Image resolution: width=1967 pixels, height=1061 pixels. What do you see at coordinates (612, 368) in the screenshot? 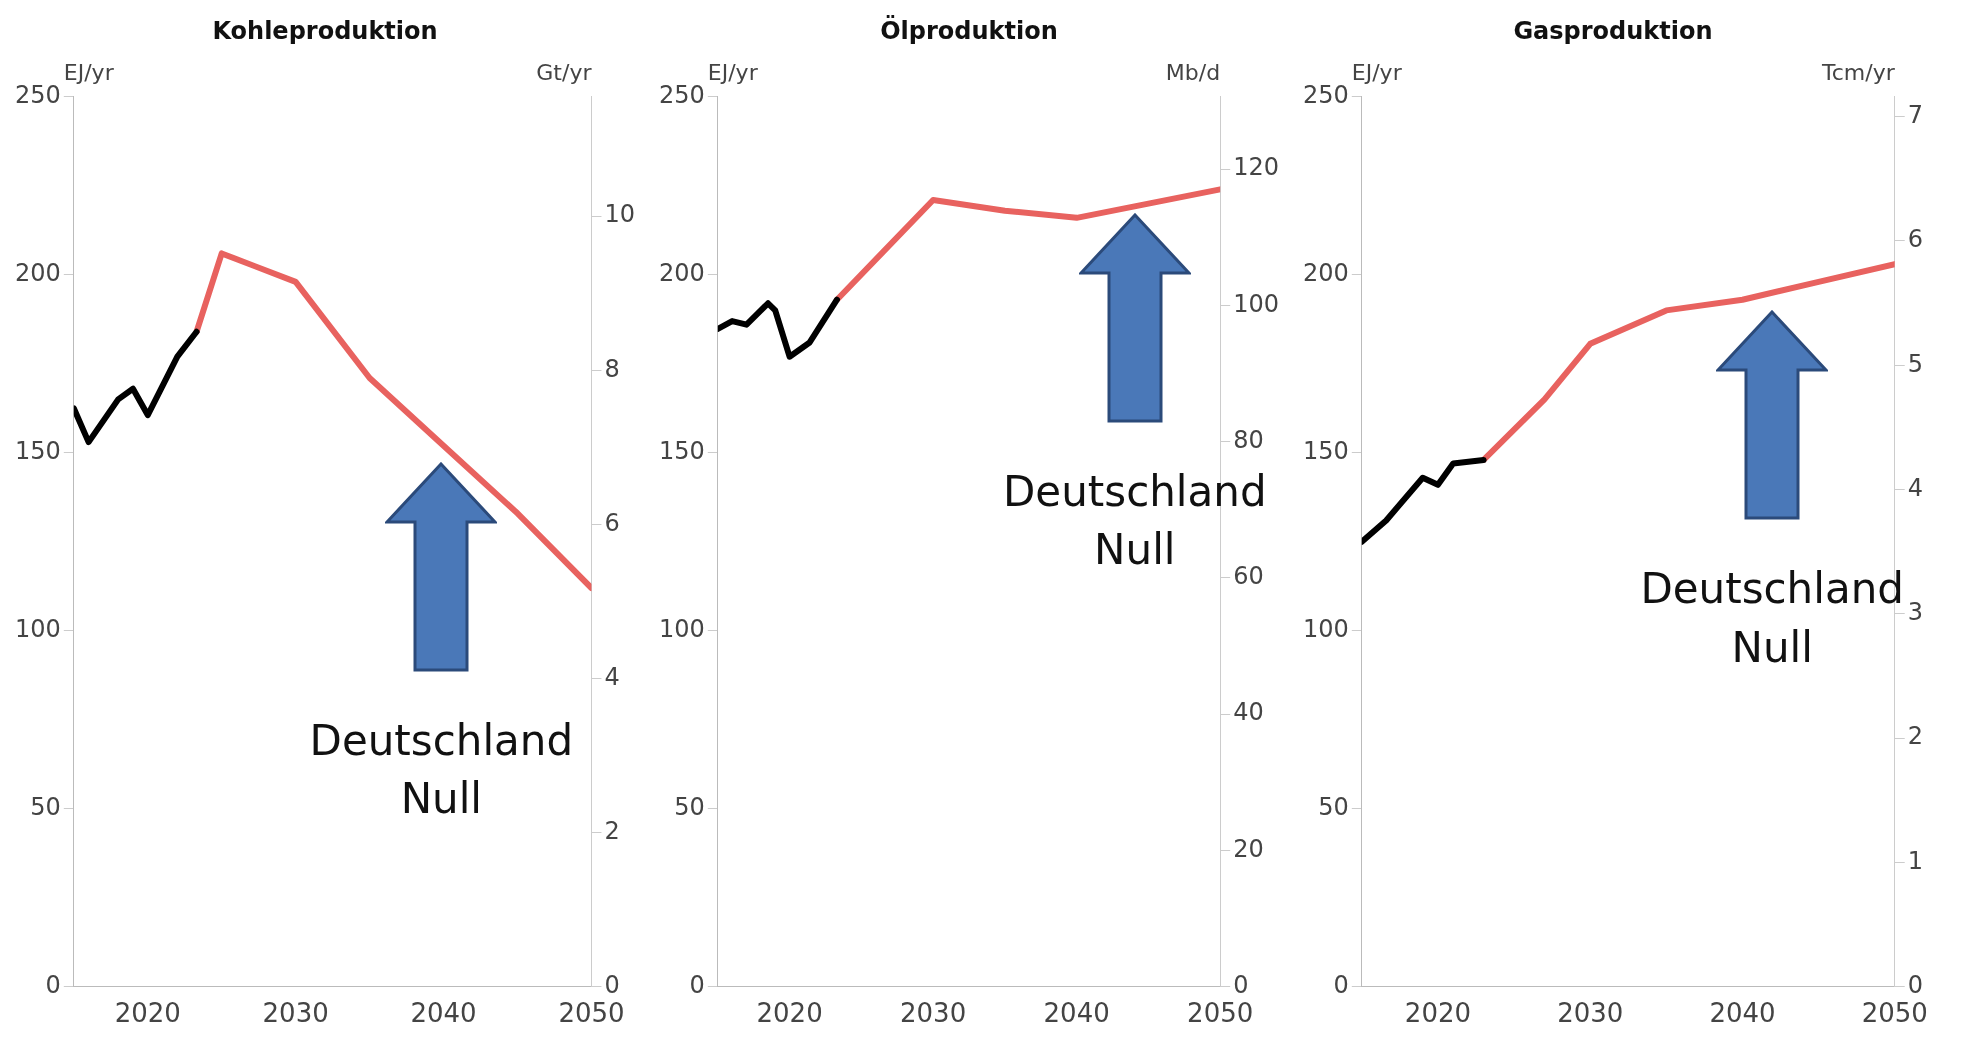
I see `y2-tick-label: 8` at bounding box center [612, 368].